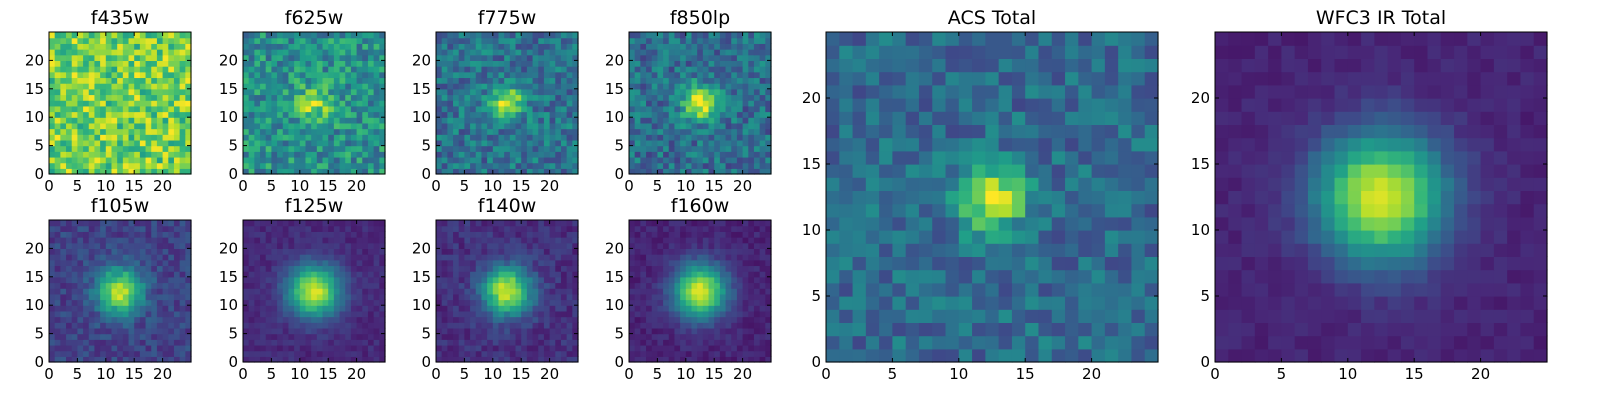 This screenshot has width=1600, height=400. Describe the element at coordinates (105, 374) in the screenshot. I see `x-tick-label: 10` at that location.